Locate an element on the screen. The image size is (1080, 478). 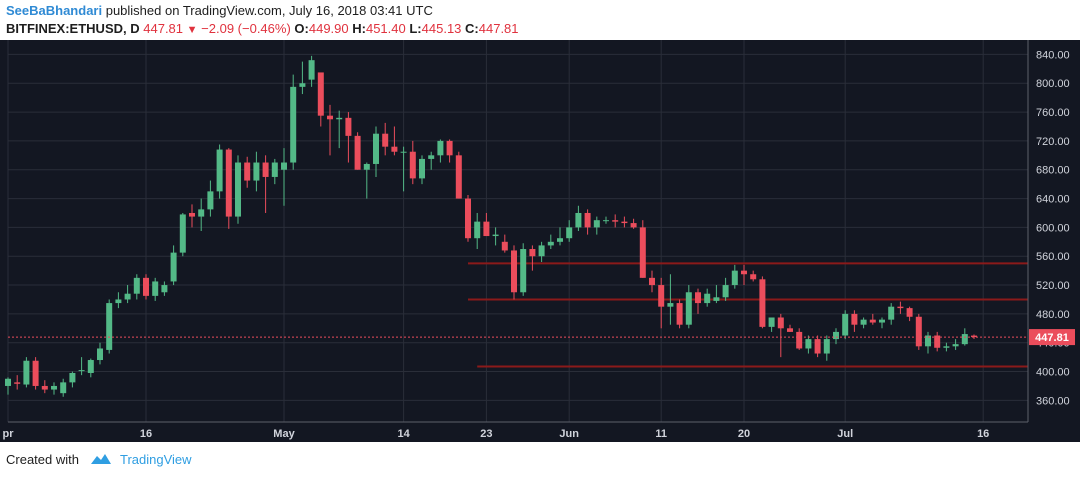
low-label: L: is located at coordinates (415, 28).